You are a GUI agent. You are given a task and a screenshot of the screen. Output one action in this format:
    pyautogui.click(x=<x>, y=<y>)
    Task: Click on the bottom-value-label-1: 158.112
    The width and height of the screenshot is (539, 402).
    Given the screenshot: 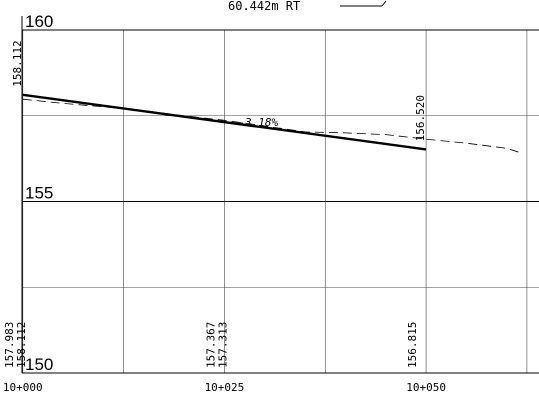 What is the action you would take?
    pyautogui.click(x=21, y=345)
    